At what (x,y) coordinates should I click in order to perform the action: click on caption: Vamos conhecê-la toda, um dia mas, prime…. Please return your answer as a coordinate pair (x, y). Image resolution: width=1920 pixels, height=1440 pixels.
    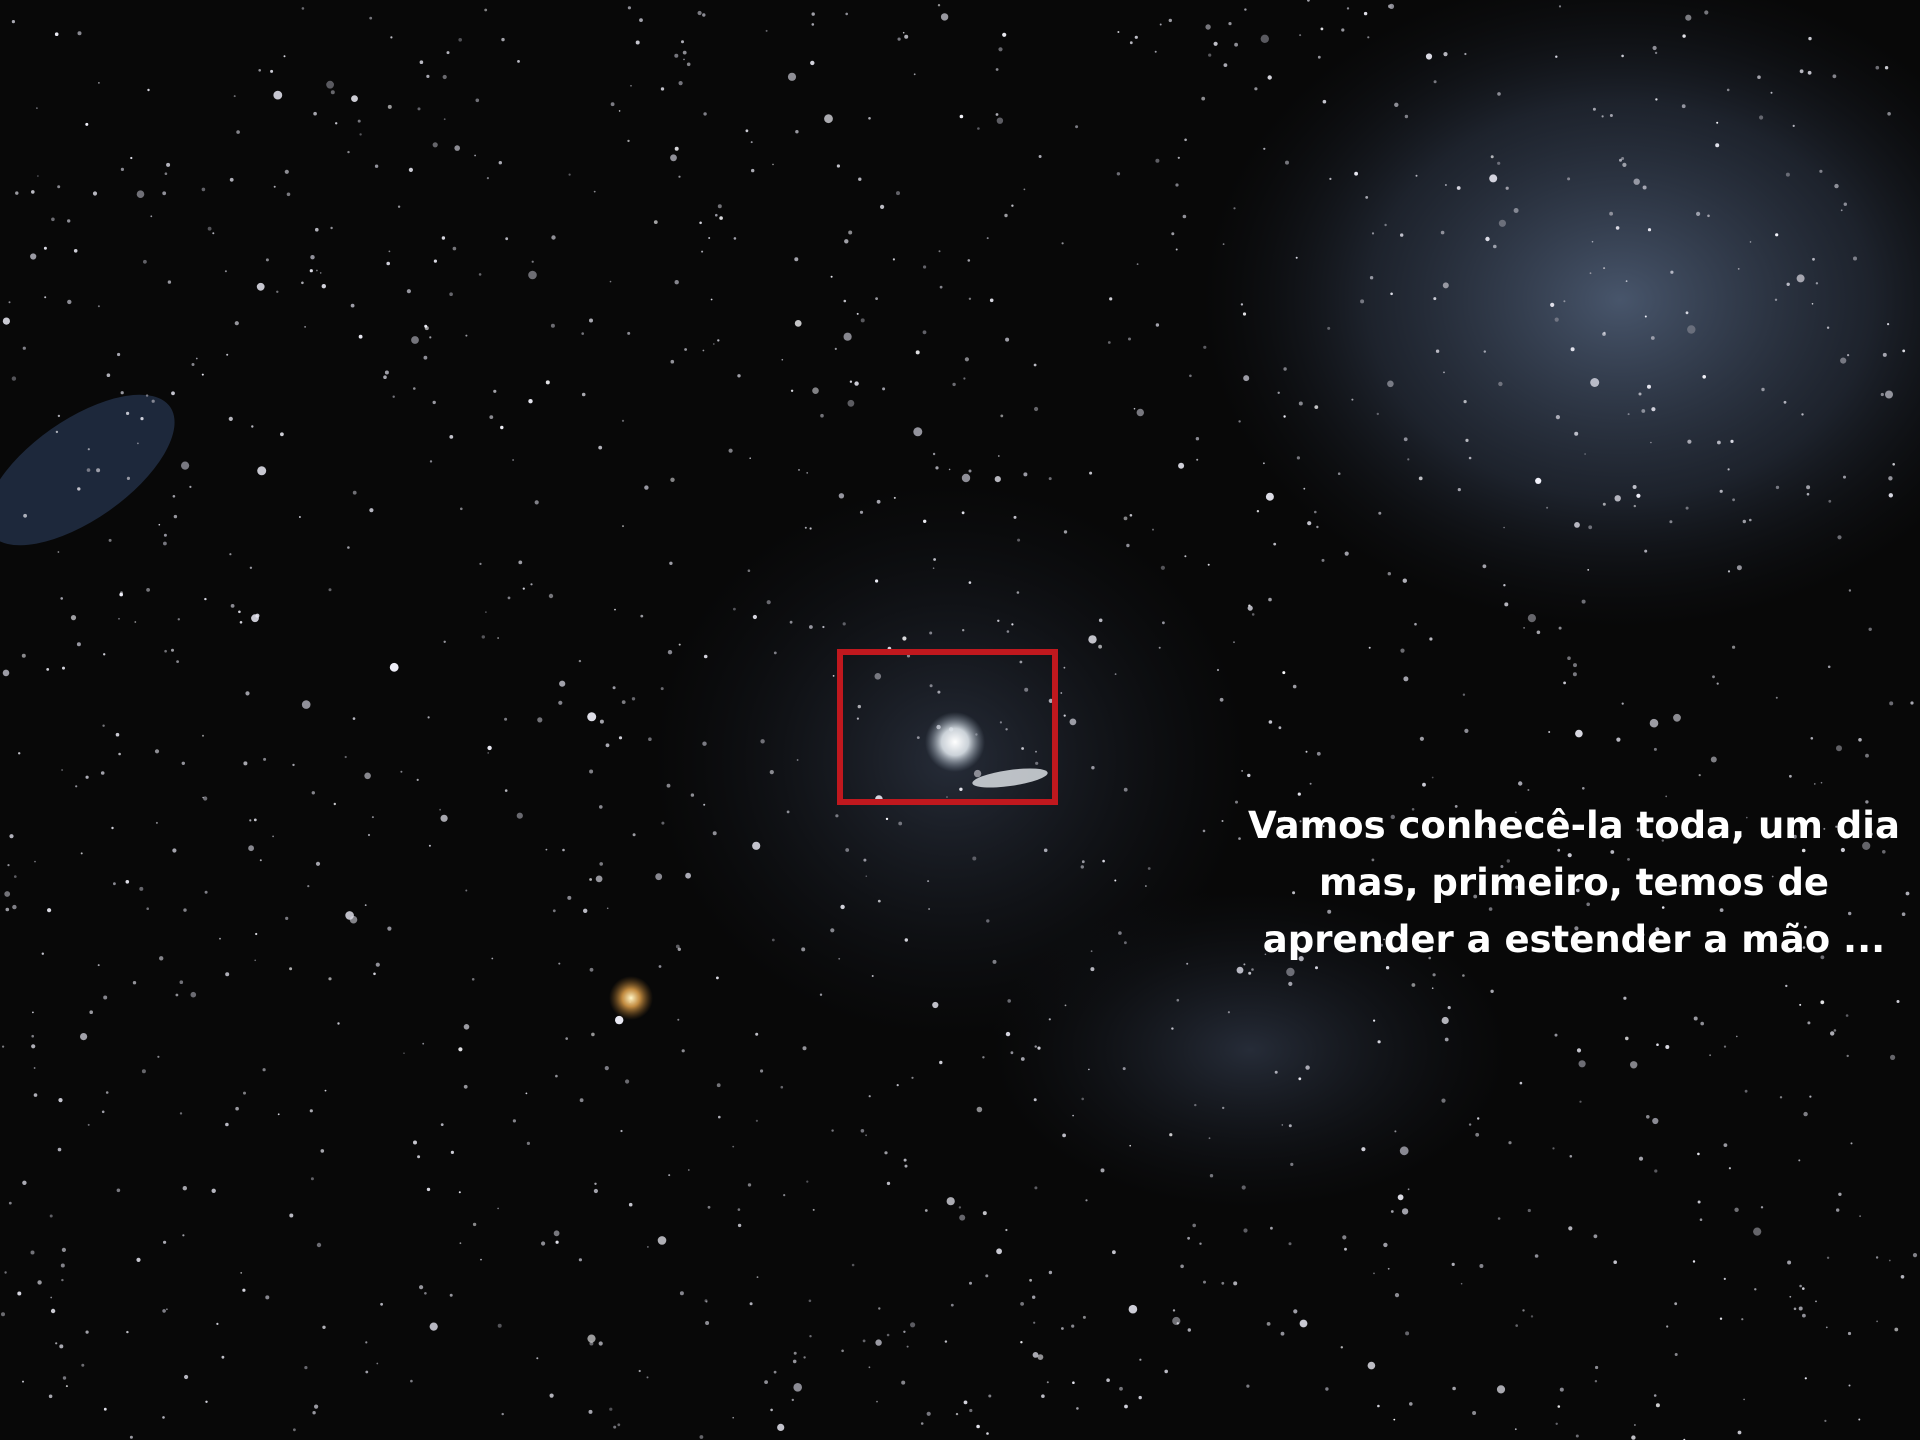
    Looking at the image, I should click on (1574, 882).